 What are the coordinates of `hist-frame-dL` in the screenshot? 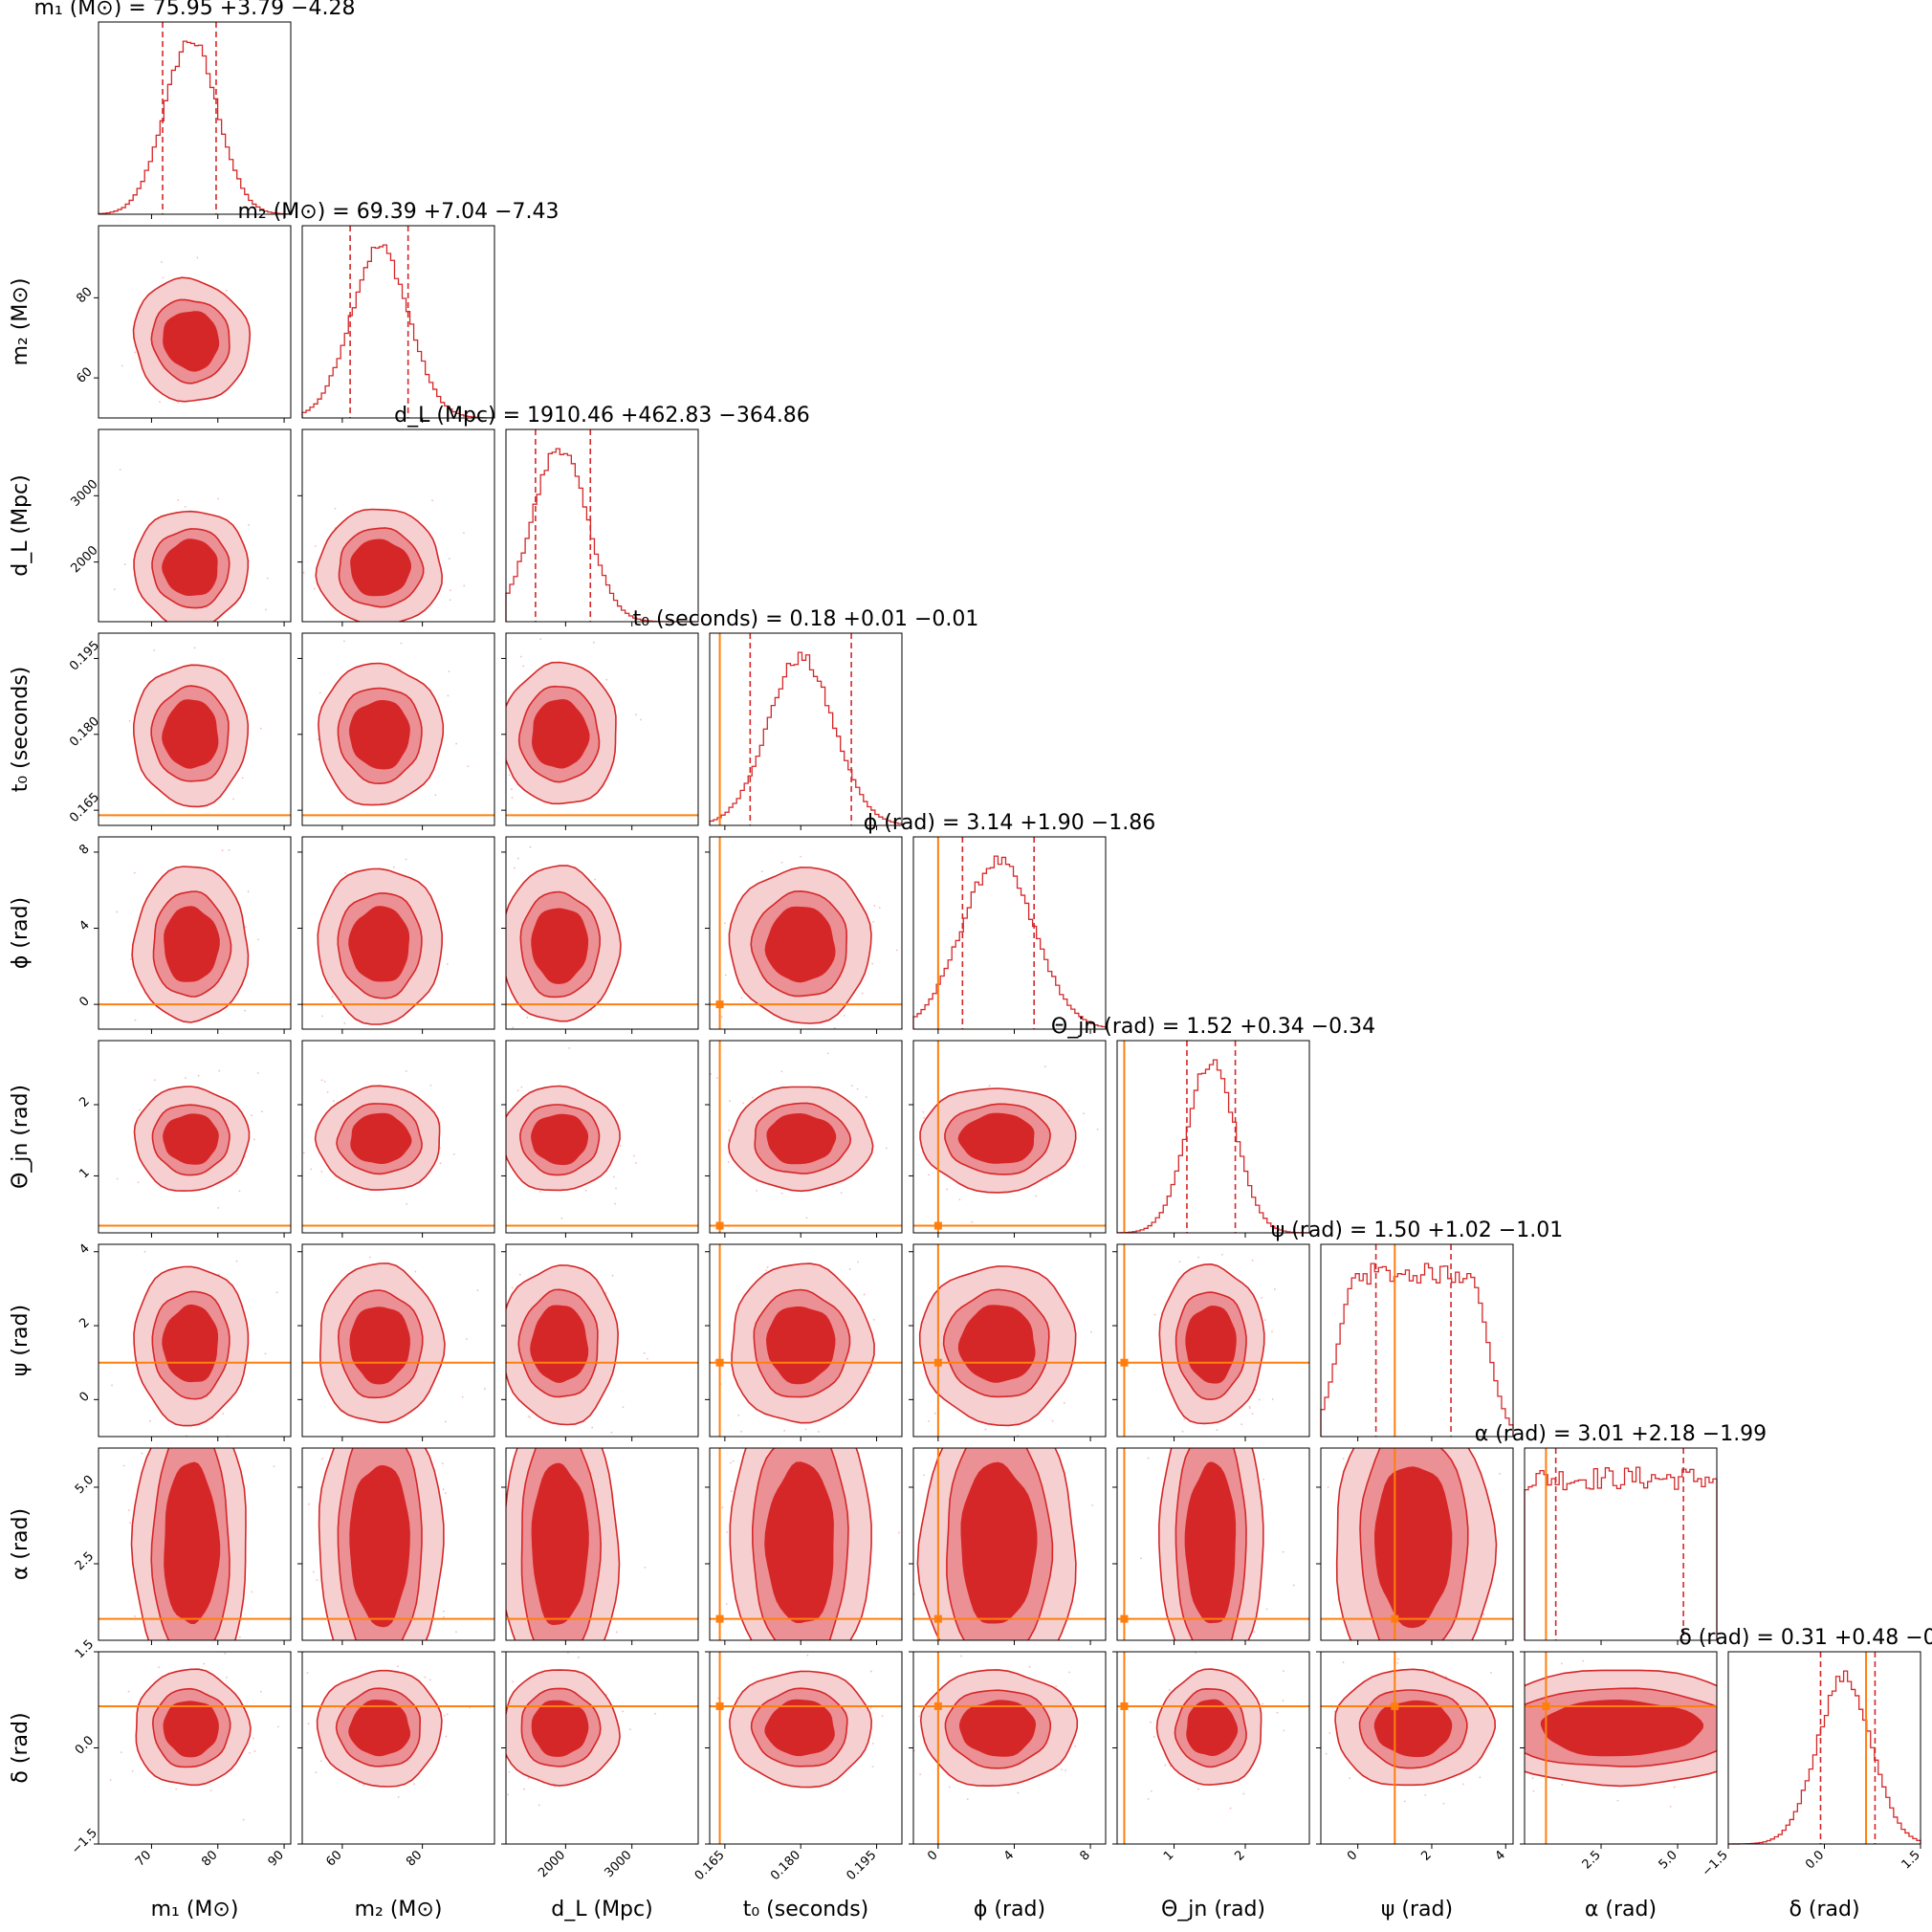 It's located at (602, 525).